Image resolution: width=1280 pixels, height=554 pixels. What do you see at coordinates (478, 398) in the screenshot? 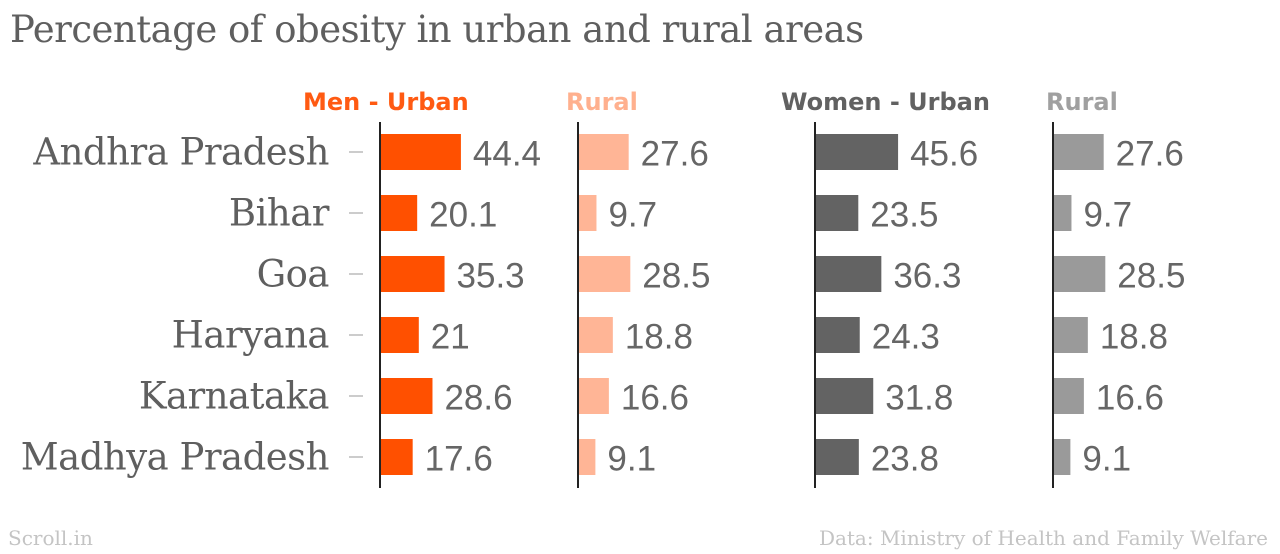
I see `value-label: 28.6` at bounding box center [478, 398].